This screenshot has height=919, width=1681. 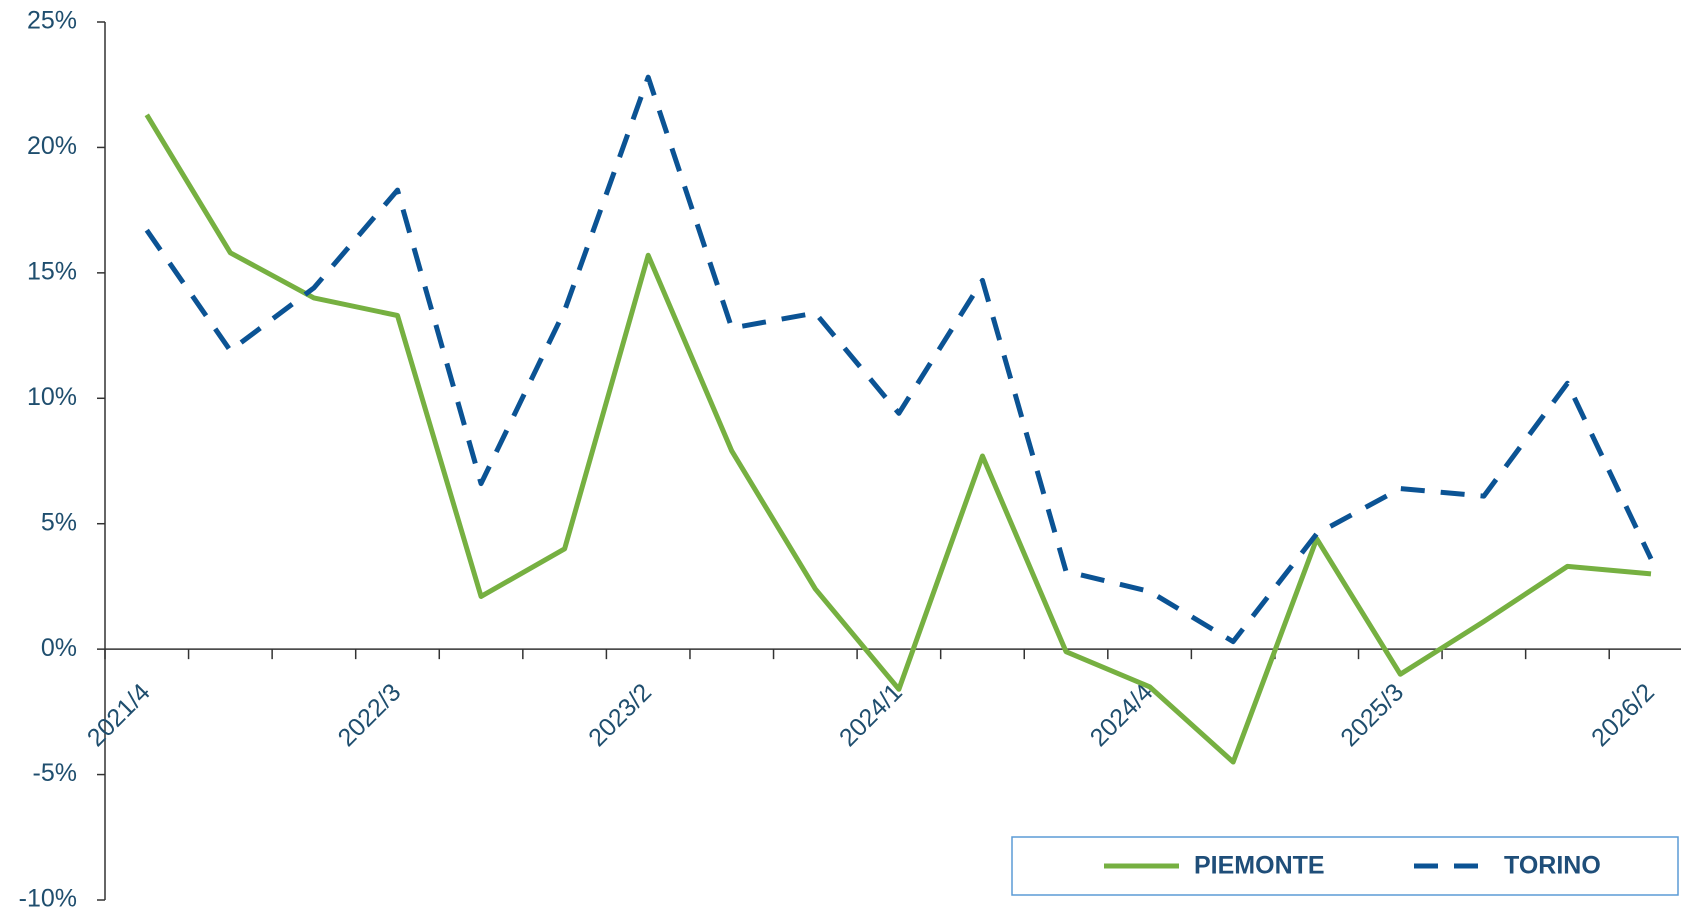 What do you see at coordinates (1122, 715) in the screenshot?
I see `x-tick-label: 2024/4` at bounding box center [1122, 715].